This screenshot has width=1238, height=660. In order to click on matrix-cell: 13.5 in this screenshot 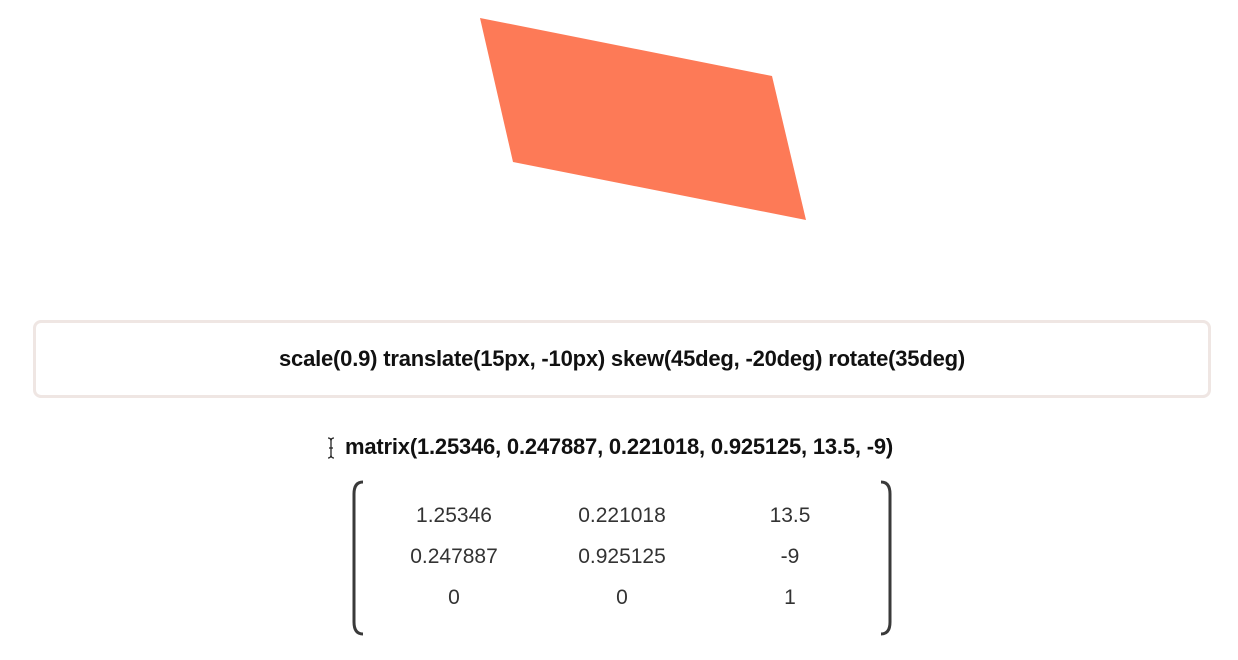, I will do `click(790, 515)`.